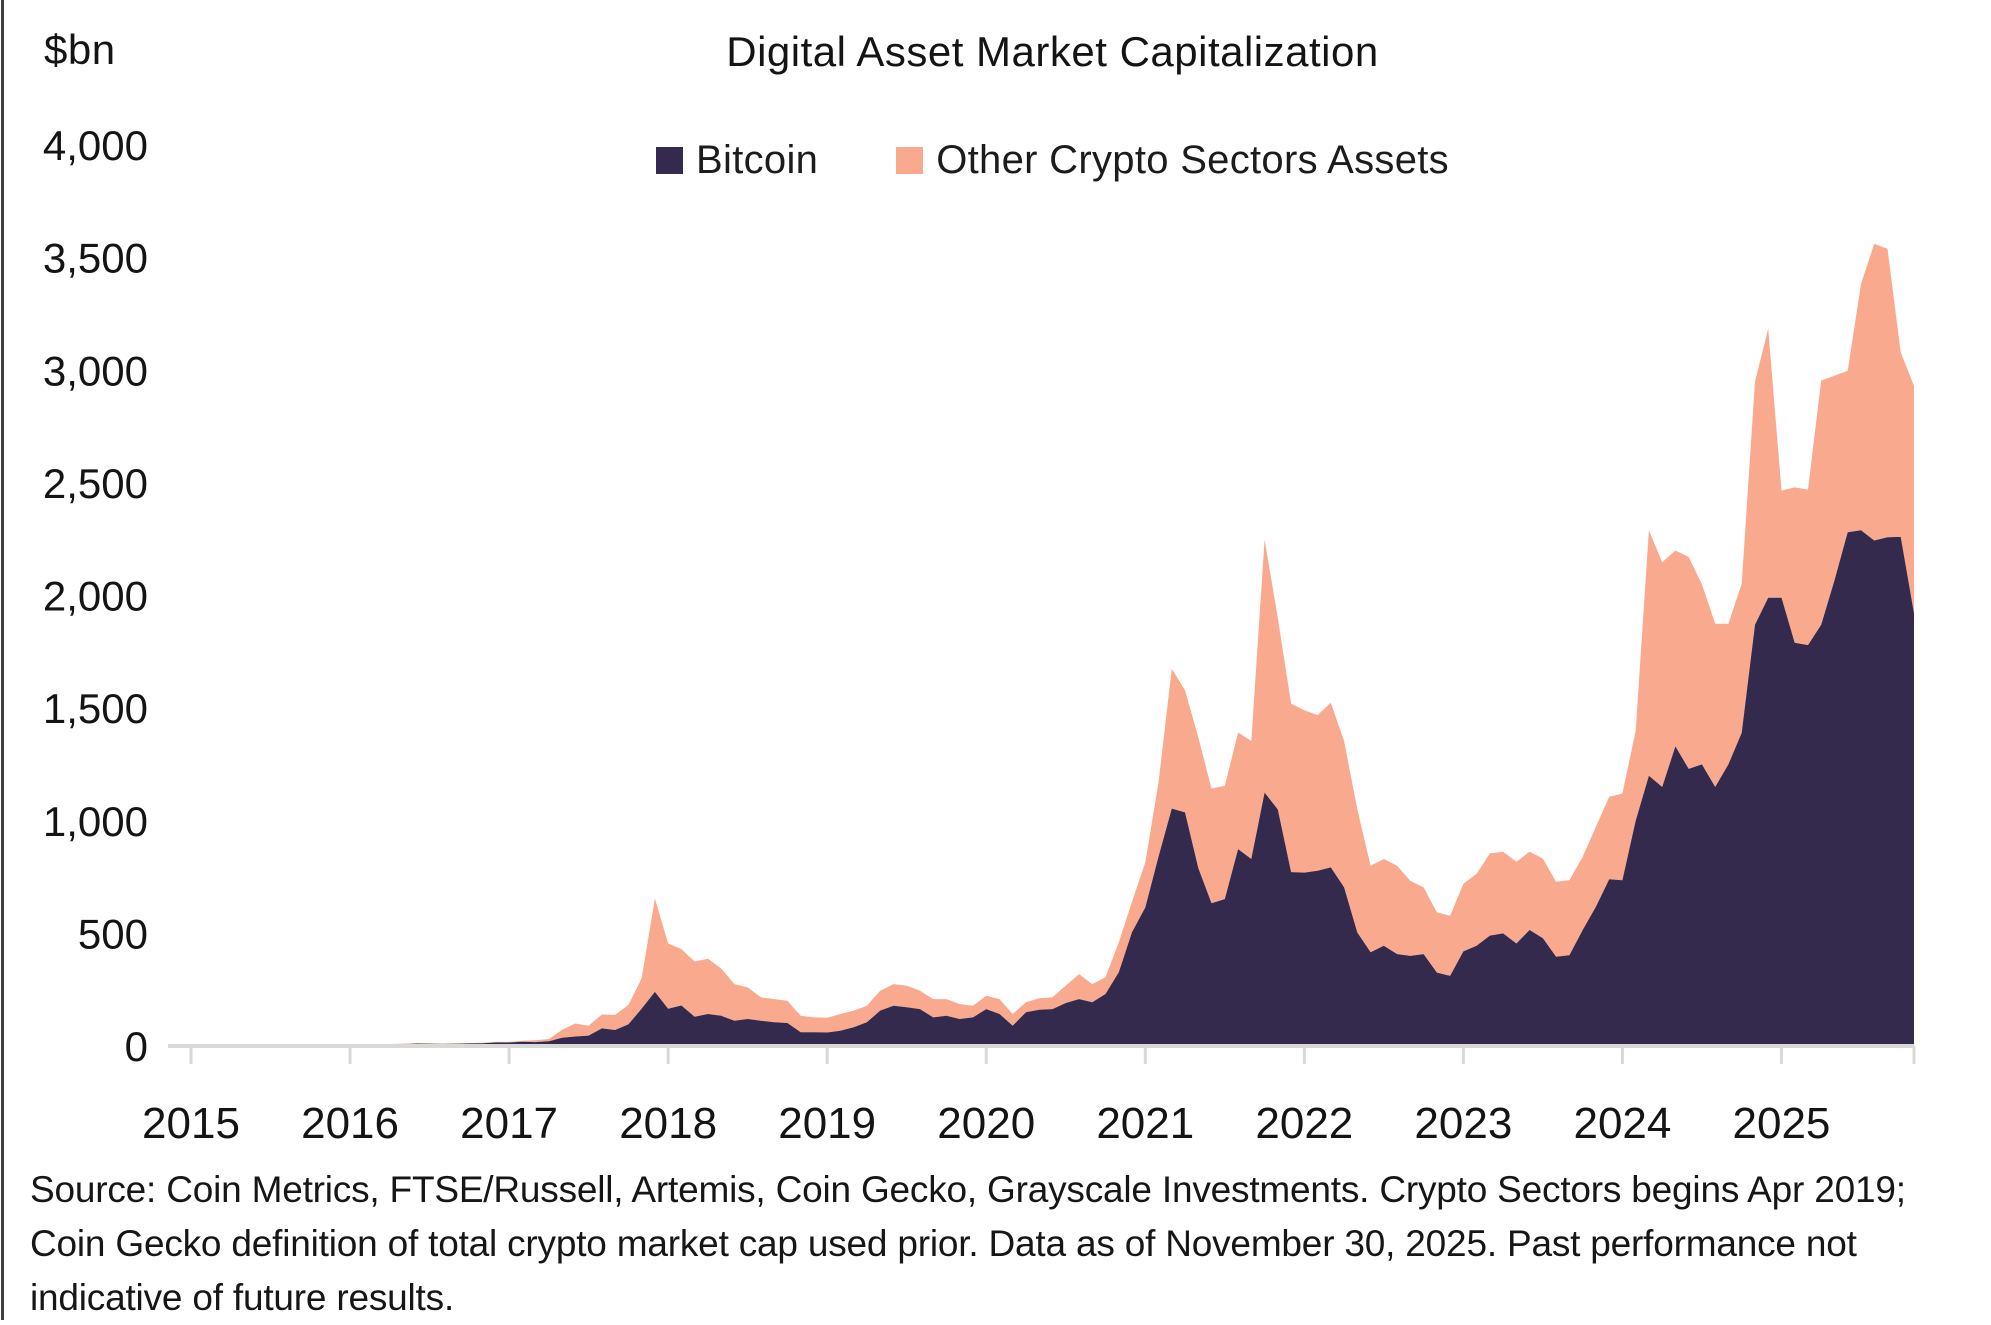 The width and height of the screenshot is (1991, 1325). What do you see at coordinates (95, 708) in the screenshot?
I see `y-tick-label: 1,500` at bounding box center [95, 708].